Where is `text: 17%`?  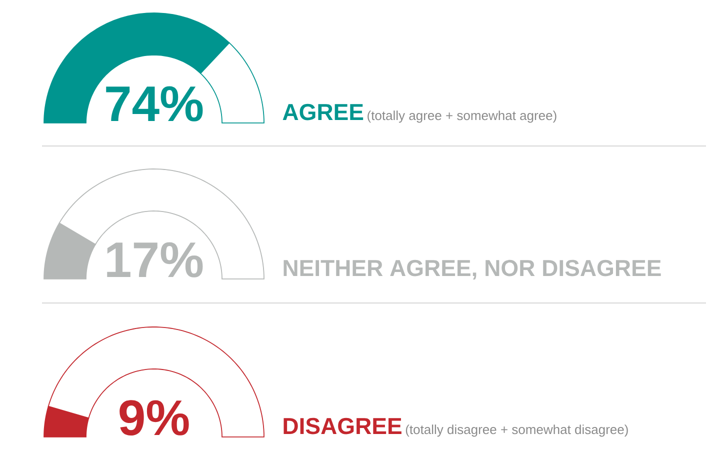 text: 17% is located at coordinates (155, 260).